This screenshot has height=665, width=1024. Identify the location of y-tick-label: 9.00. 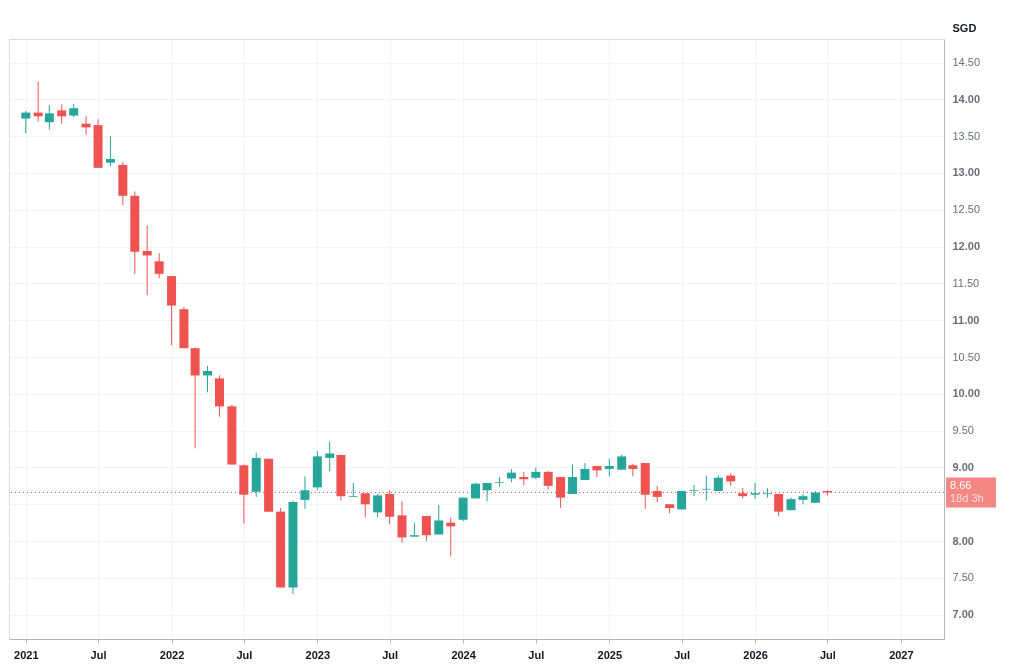
(963, 466).